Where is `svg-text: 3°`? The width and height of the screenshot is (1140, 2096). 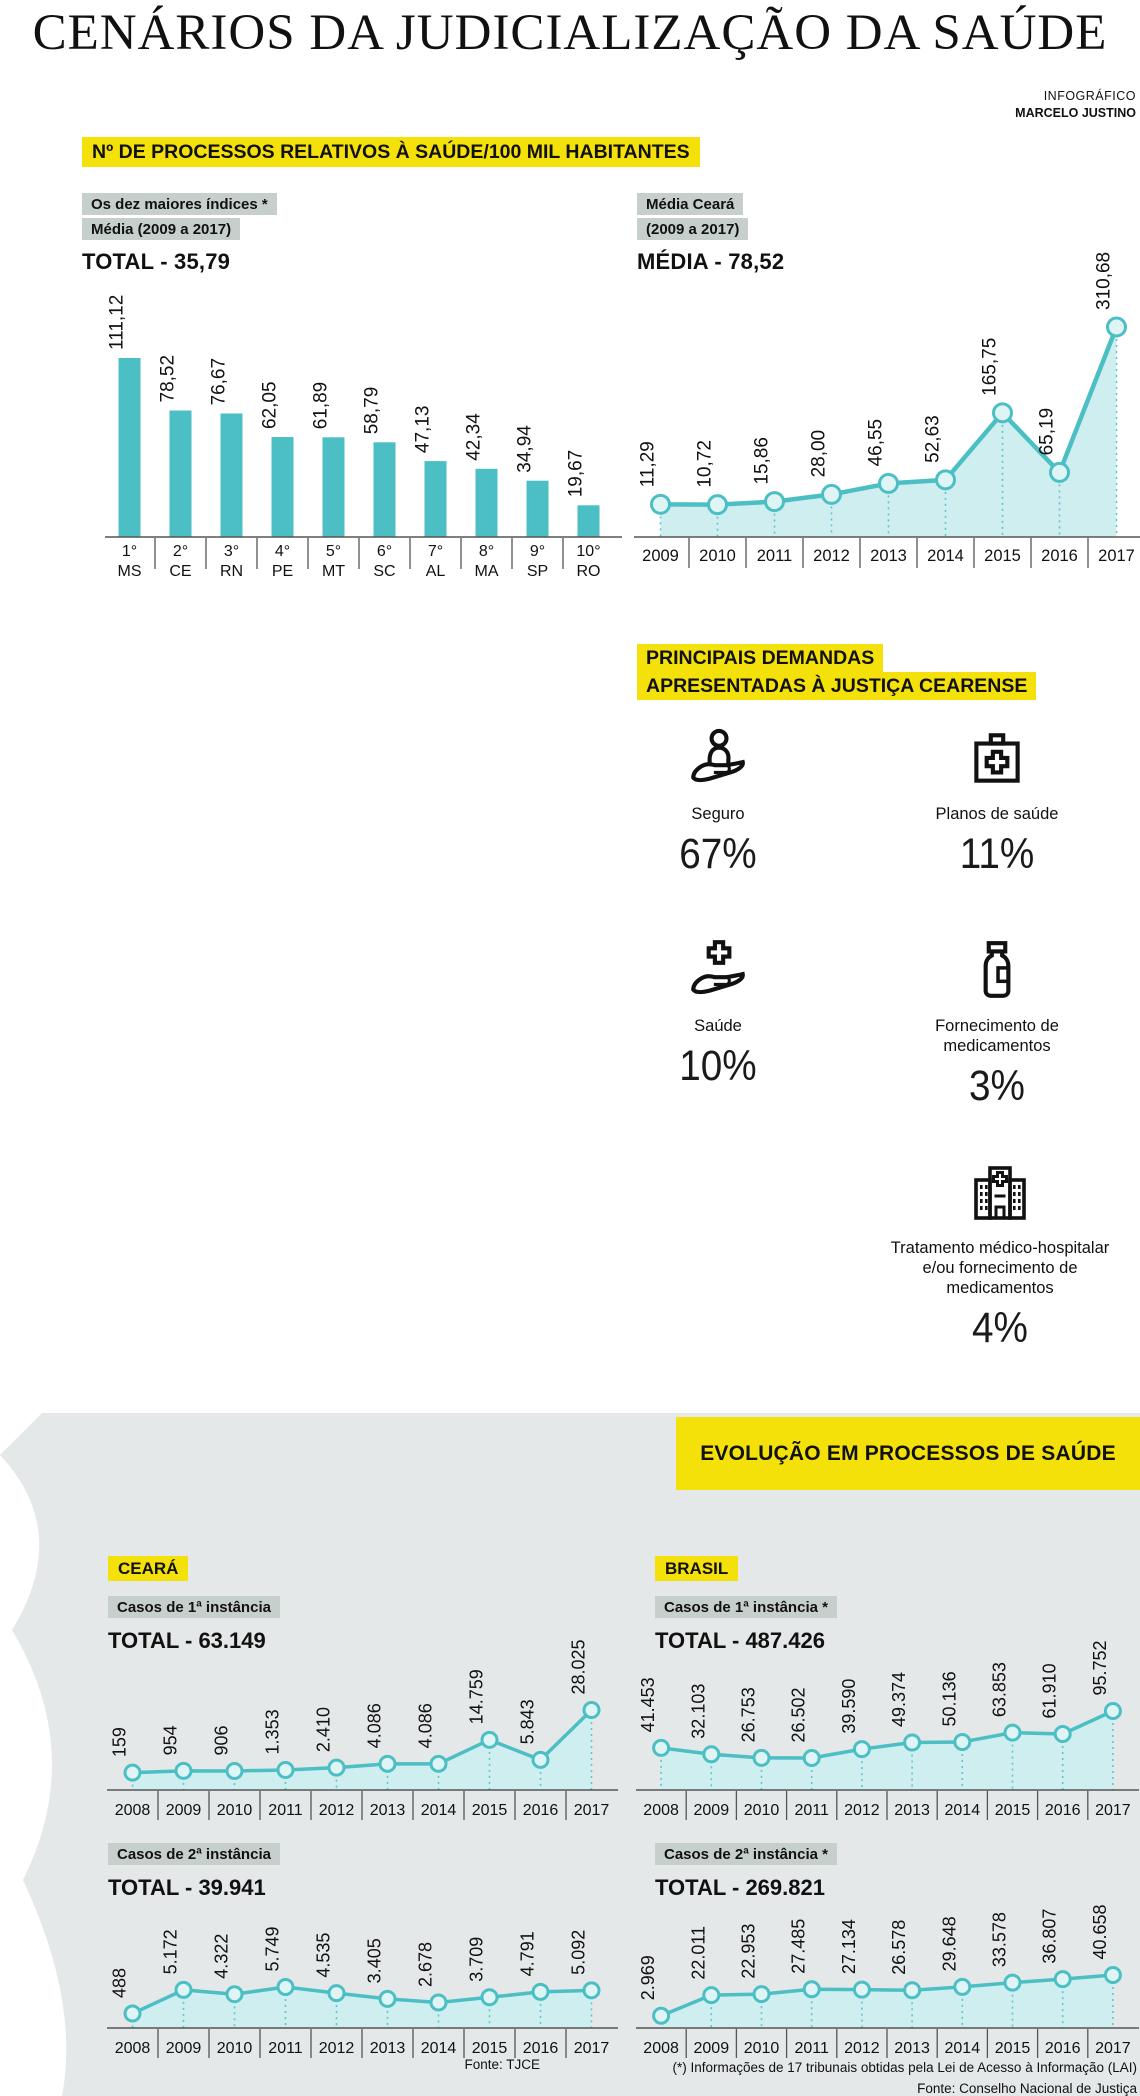 svg-text: 3° is located at coordinates (231, 551).